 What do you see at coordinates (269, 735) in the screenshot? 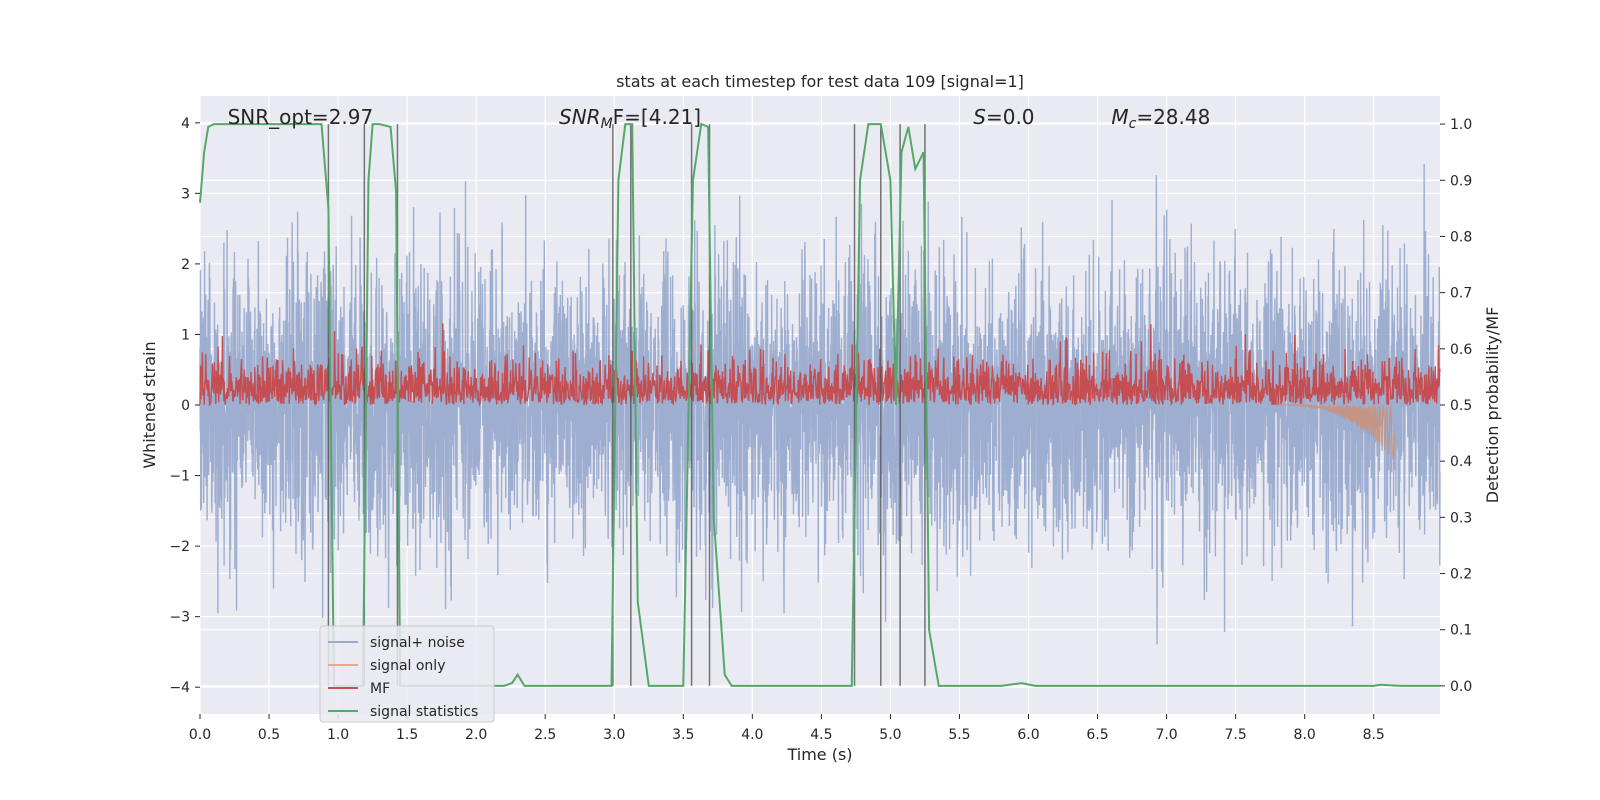
I see `x-tick-label: 0.5` at bounding box center [269, 735].